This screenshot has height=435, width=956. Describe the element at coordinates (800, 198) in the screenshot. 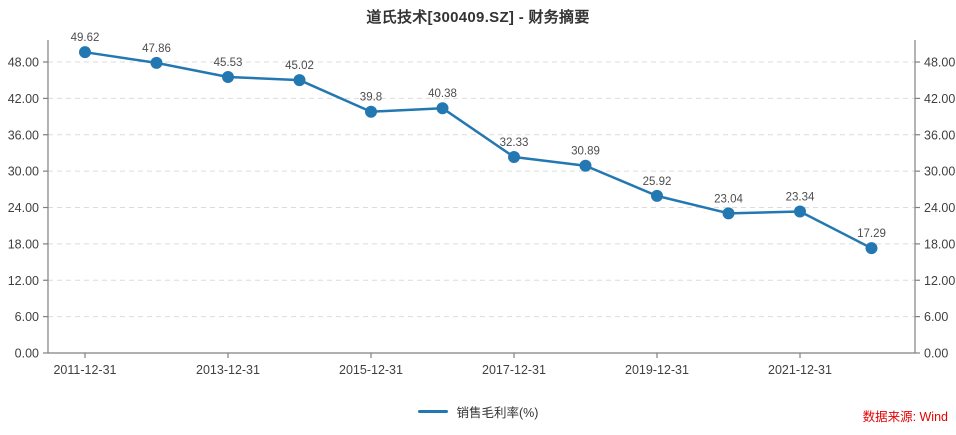

I see `data-point-label: 23.34` at that location.